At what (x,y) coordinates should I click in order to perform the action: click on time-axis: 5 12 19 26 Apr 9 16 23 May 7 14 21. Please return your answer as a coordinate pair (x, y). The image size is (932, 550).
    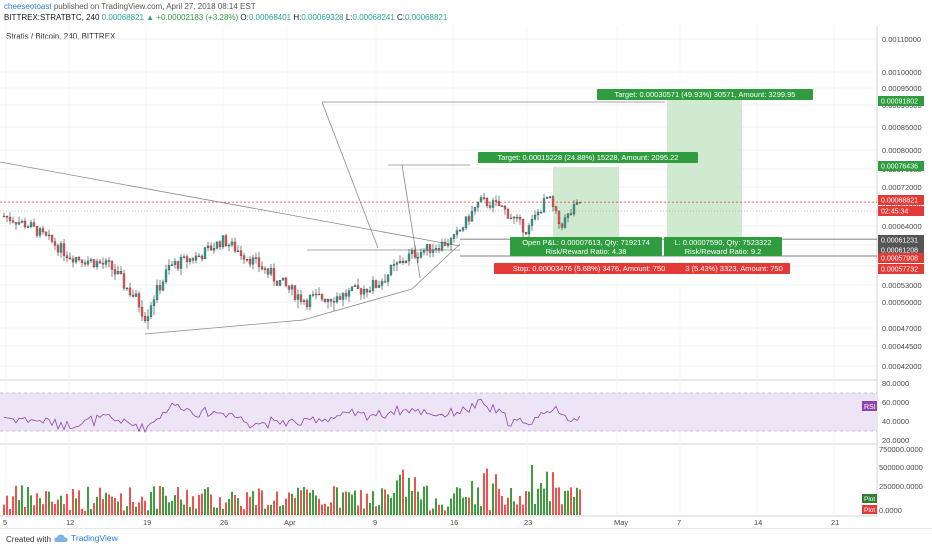
    Looking at the image, I should click on (421, 522).